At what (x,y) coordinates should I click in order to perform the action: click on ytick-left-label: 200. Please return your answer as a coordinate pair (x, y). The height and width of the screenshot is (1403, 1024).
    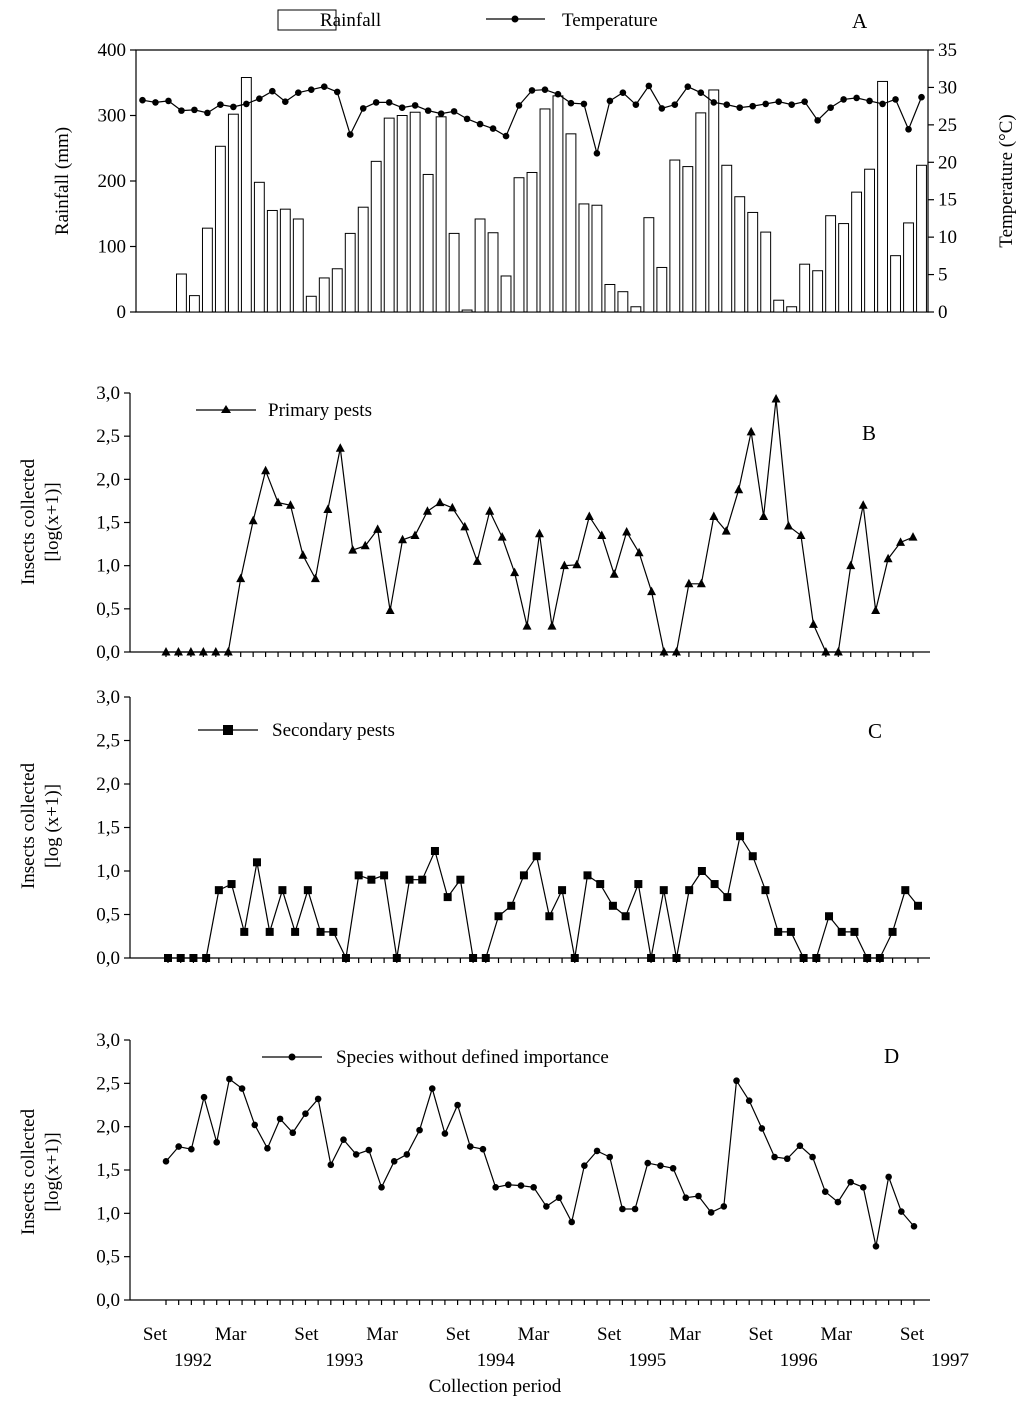
    Looking at the image, I should click on (112, 181).